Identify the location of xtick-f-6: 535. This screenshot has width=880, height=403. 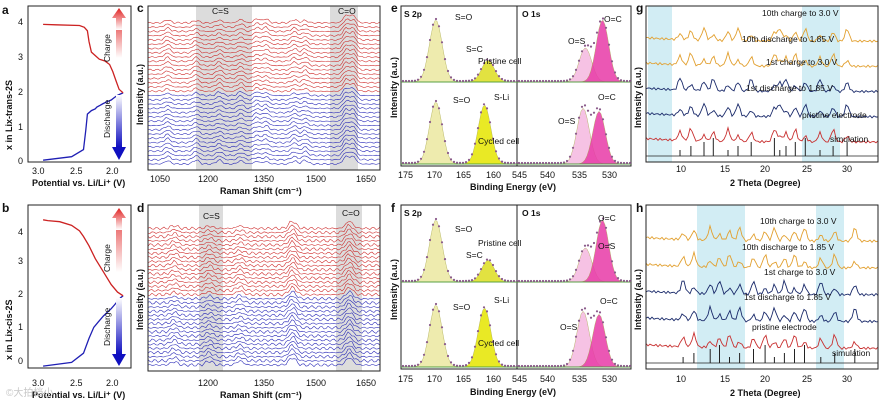
(579, 379).